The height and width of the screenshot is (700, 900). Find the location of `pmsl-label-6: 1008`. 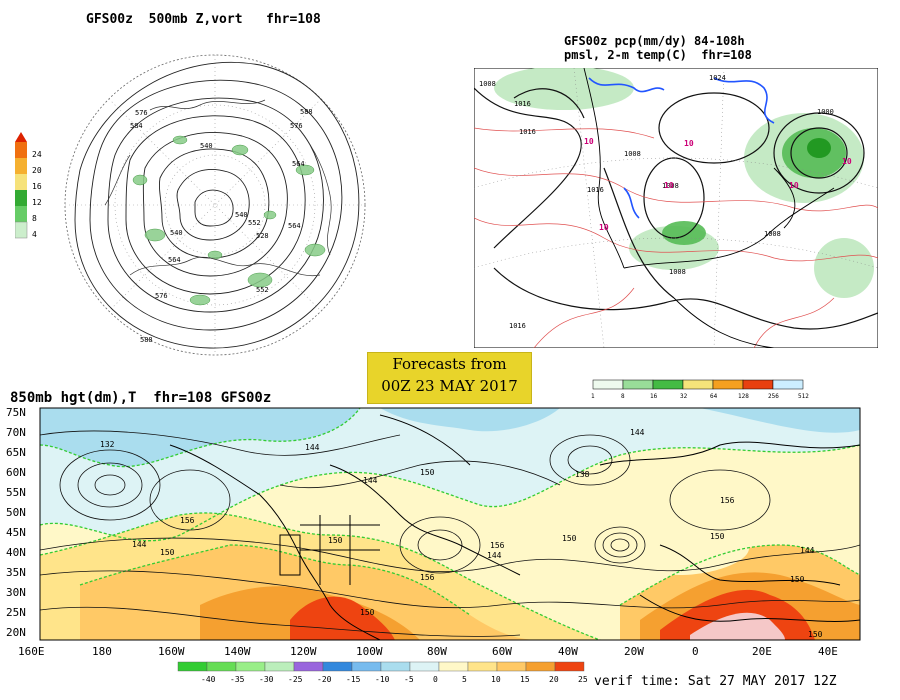

pmsl-label-6: 1008 is located at coordinates (632, 154).